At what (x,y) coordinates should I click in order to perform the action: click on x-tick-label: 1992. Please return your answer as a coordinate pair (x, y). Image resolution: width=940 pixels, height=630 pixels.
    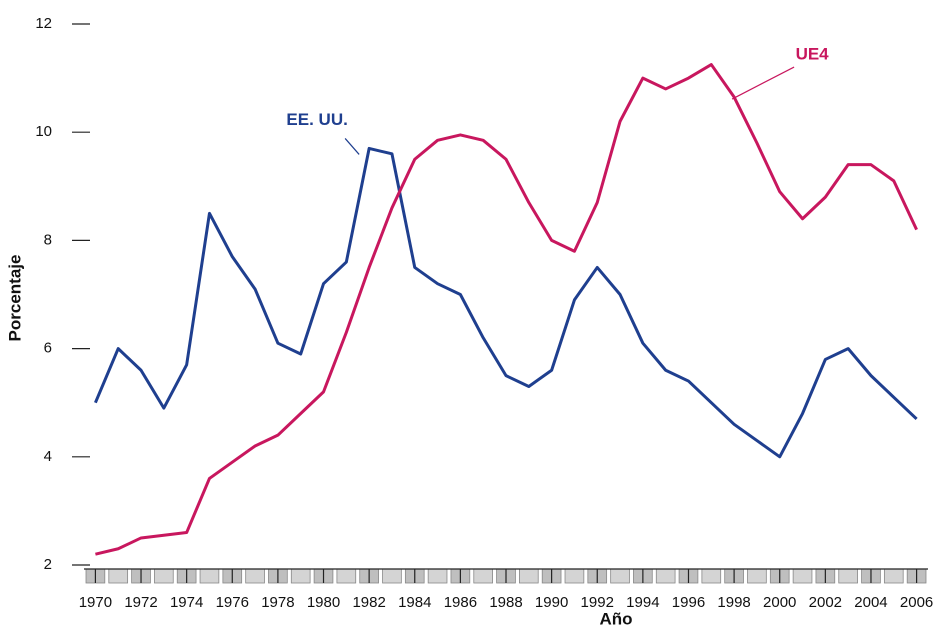
    Looking at the image, I should click on (597, 602).